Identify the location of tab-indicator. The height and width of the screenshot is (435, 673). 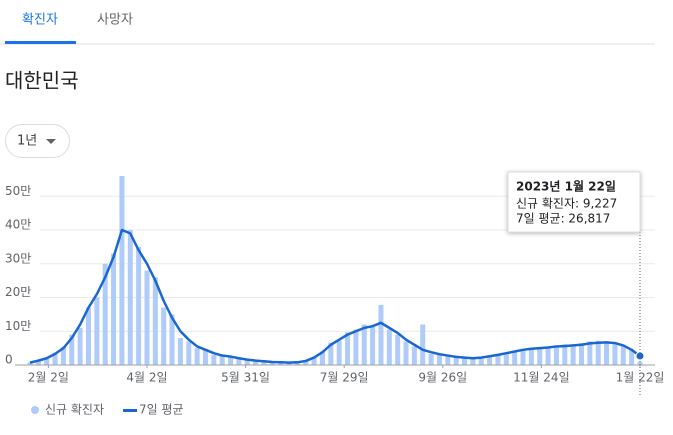
(40, 42).